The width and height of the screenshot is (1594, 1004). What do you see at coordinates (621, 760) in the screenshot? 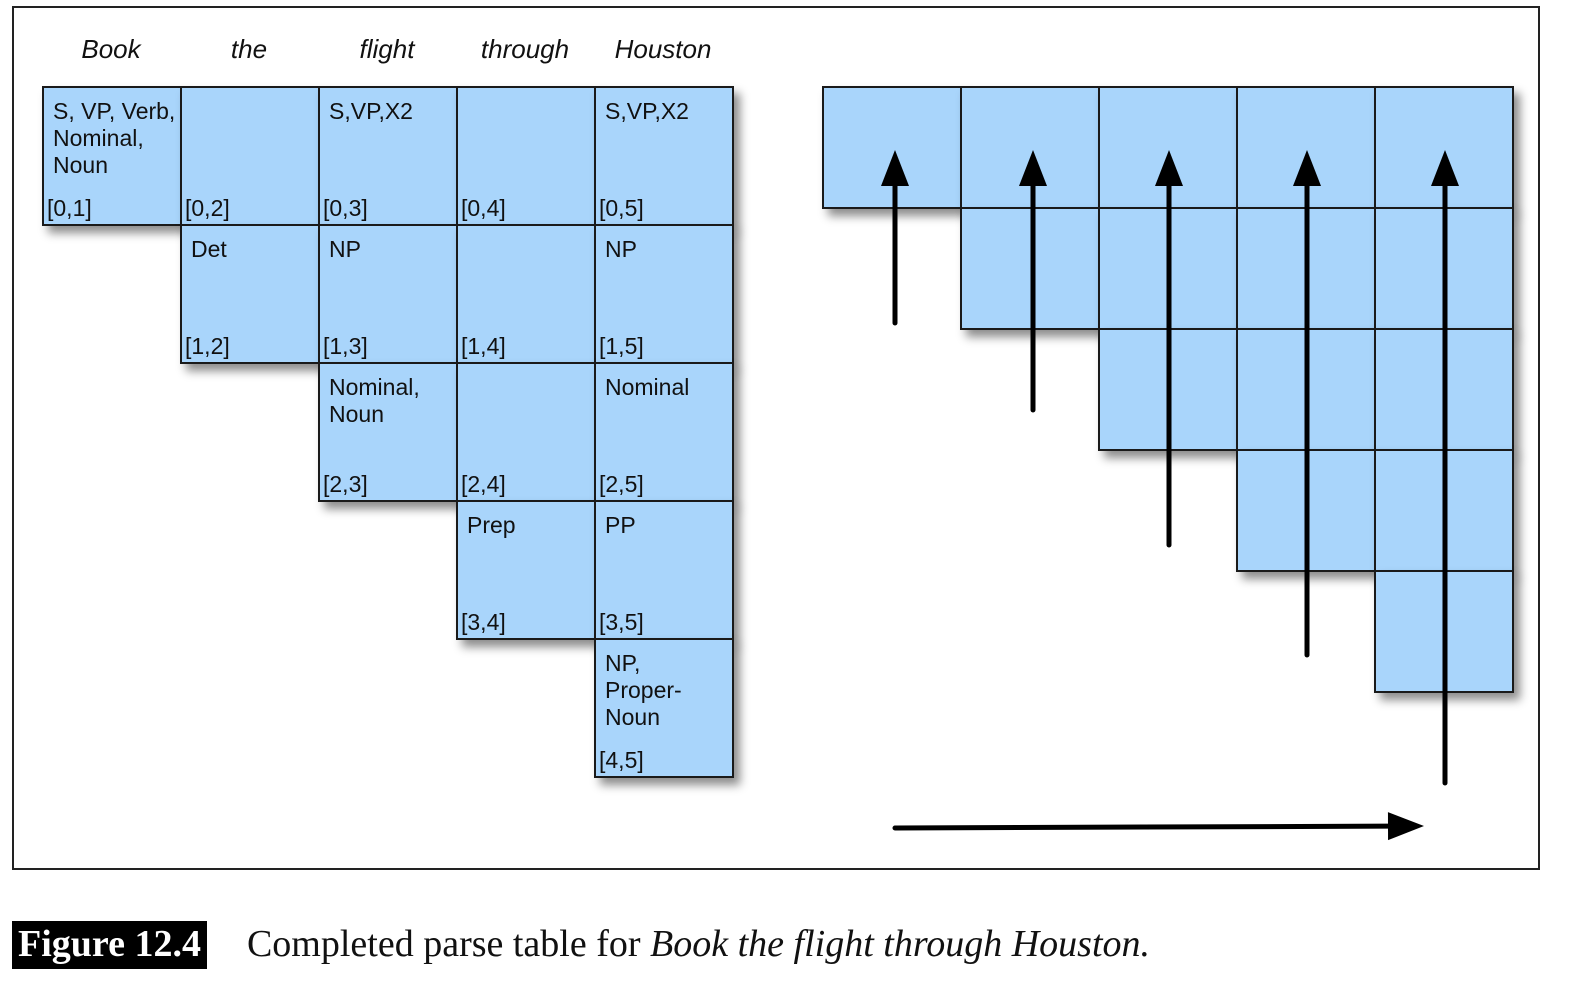
I see `cell-span-index: [4,5]` at bounding box center [621, 760].